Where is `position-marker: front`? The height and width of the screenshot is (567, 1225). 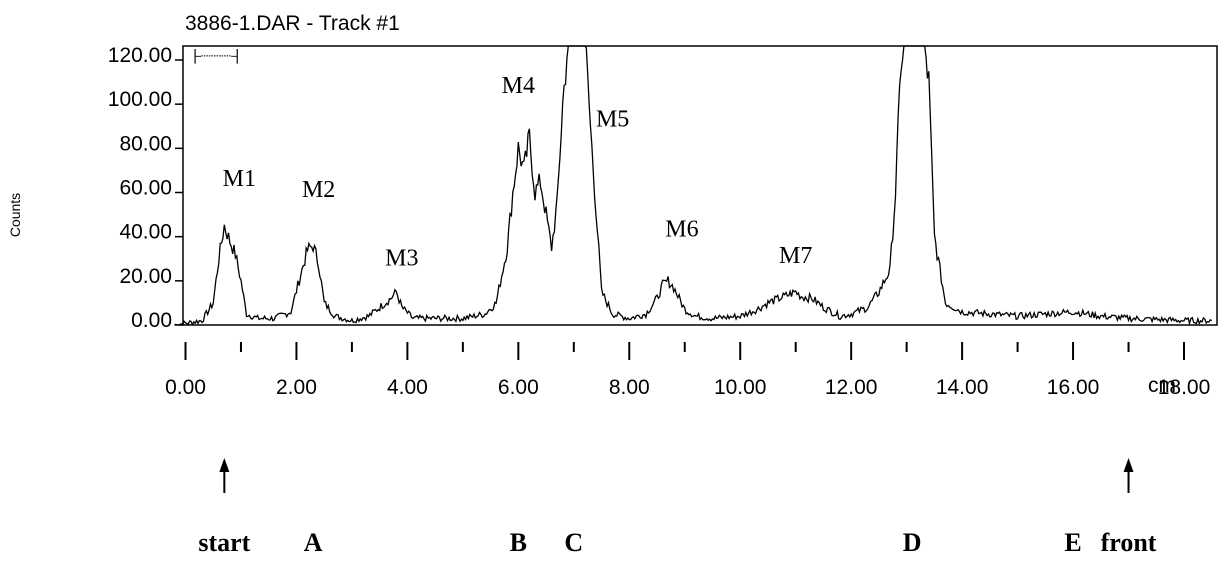 position-marker: front is located at coordinates (1129, 542).